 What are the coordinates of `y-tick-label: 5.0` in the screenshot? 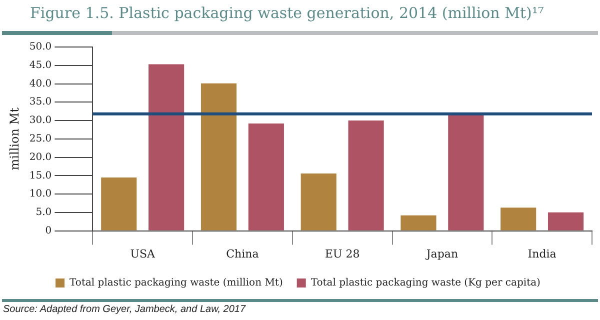 It's located at (44, 212).